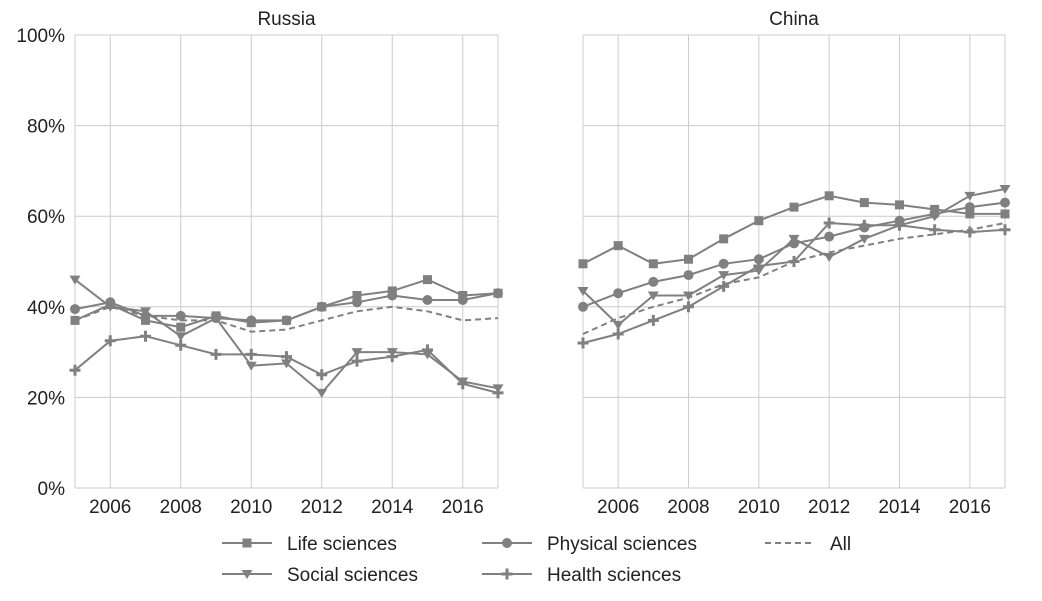 The height and width of the screenshot is (601, 1042). Describe the element at coordinates (794, 19) in the screenshot. I see `panel-title: China` at that location.